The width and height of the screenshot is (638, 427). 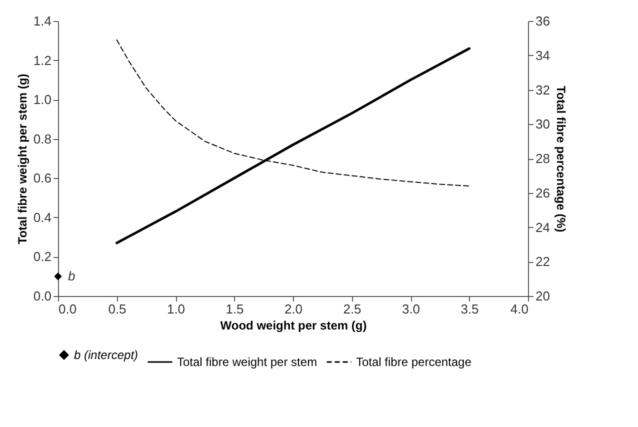 What do you see at coordinates (293, 325) in the screenshot?
I see `x-axis-title: Wood weight per stem (g)` at bounding box center [293, 325].